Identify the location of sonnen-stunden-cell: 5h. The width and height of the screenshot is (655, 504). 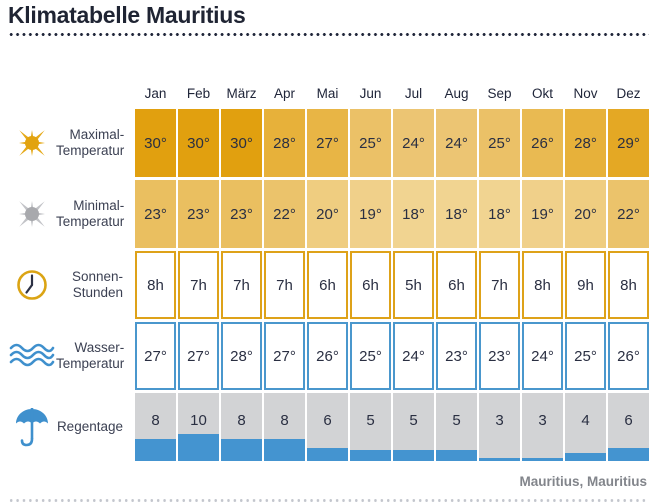
(413, 285).